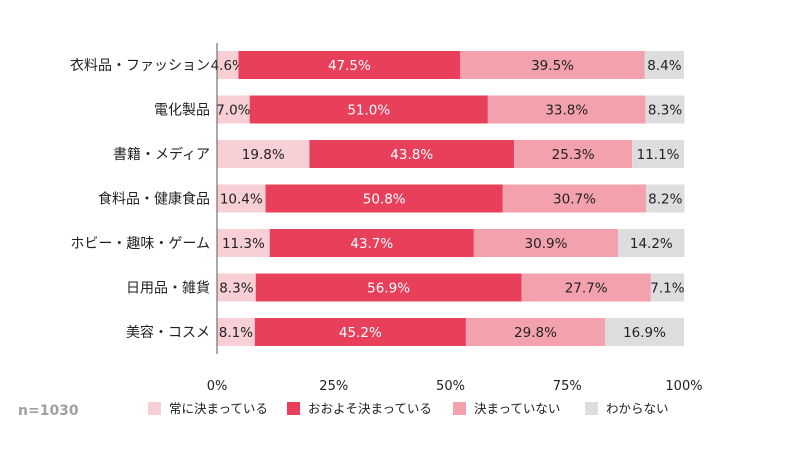 This screenshot has height=467, width=800. Describe the element at coordinates (333, 386) in the screenshot. I see `x-tick-label: 25%` at that location.